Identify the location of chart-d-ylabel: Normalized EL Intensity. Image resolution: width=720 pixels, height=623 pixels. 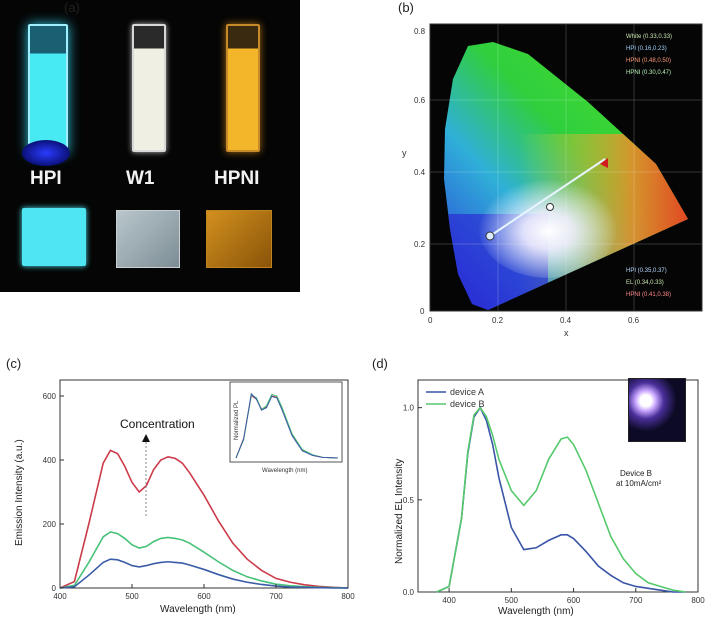
(399, 511).